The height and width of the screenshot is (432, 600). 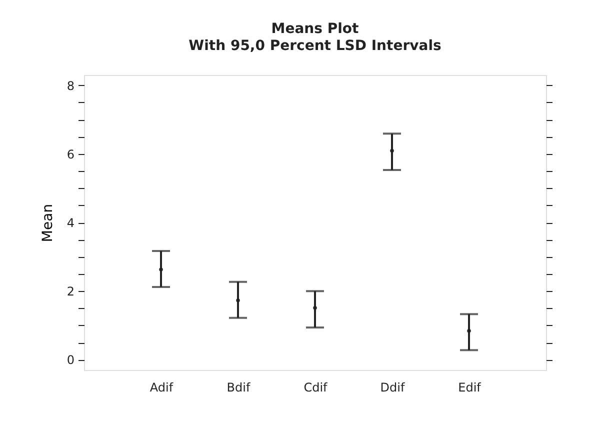 What do you see at coordinates (162, 387) in the screenshot?
I see `x-tick-label: Adif` at bounding box center [162, 387].